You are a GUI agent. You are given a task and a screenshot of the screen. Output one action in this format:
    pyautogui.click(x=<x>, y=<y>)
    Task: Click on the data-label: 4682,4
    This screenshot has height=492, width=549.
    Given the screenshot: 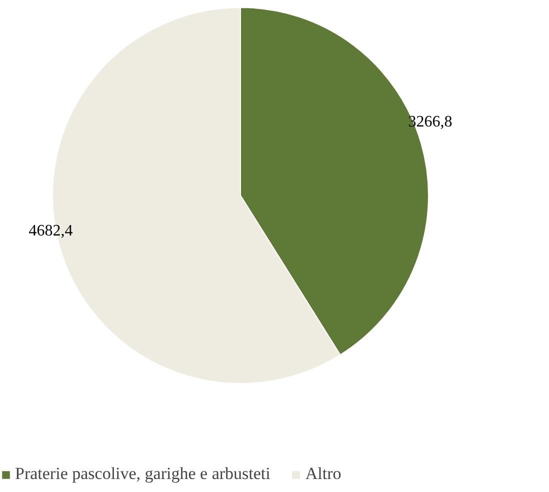 What is the action you would take?
    pyautogui.click(x=50, y=231)
    